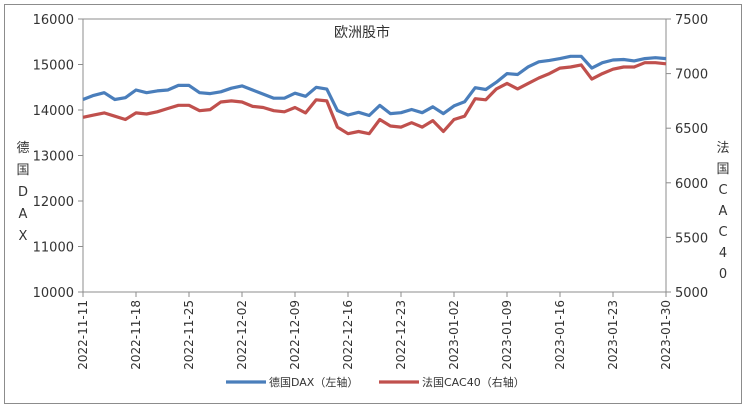  What do you see at coordinates (613, 335) in the screenshot?
I see `x-tick-label: 2023-01-23` at bounding box center [613, 335].